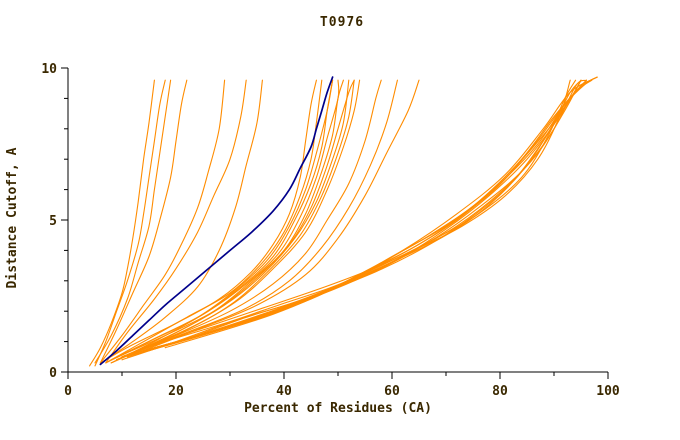 Image resolution: width=680 pixels, height=440 pixels. I want to click on y-tick-label: 5, so click(53, 221).